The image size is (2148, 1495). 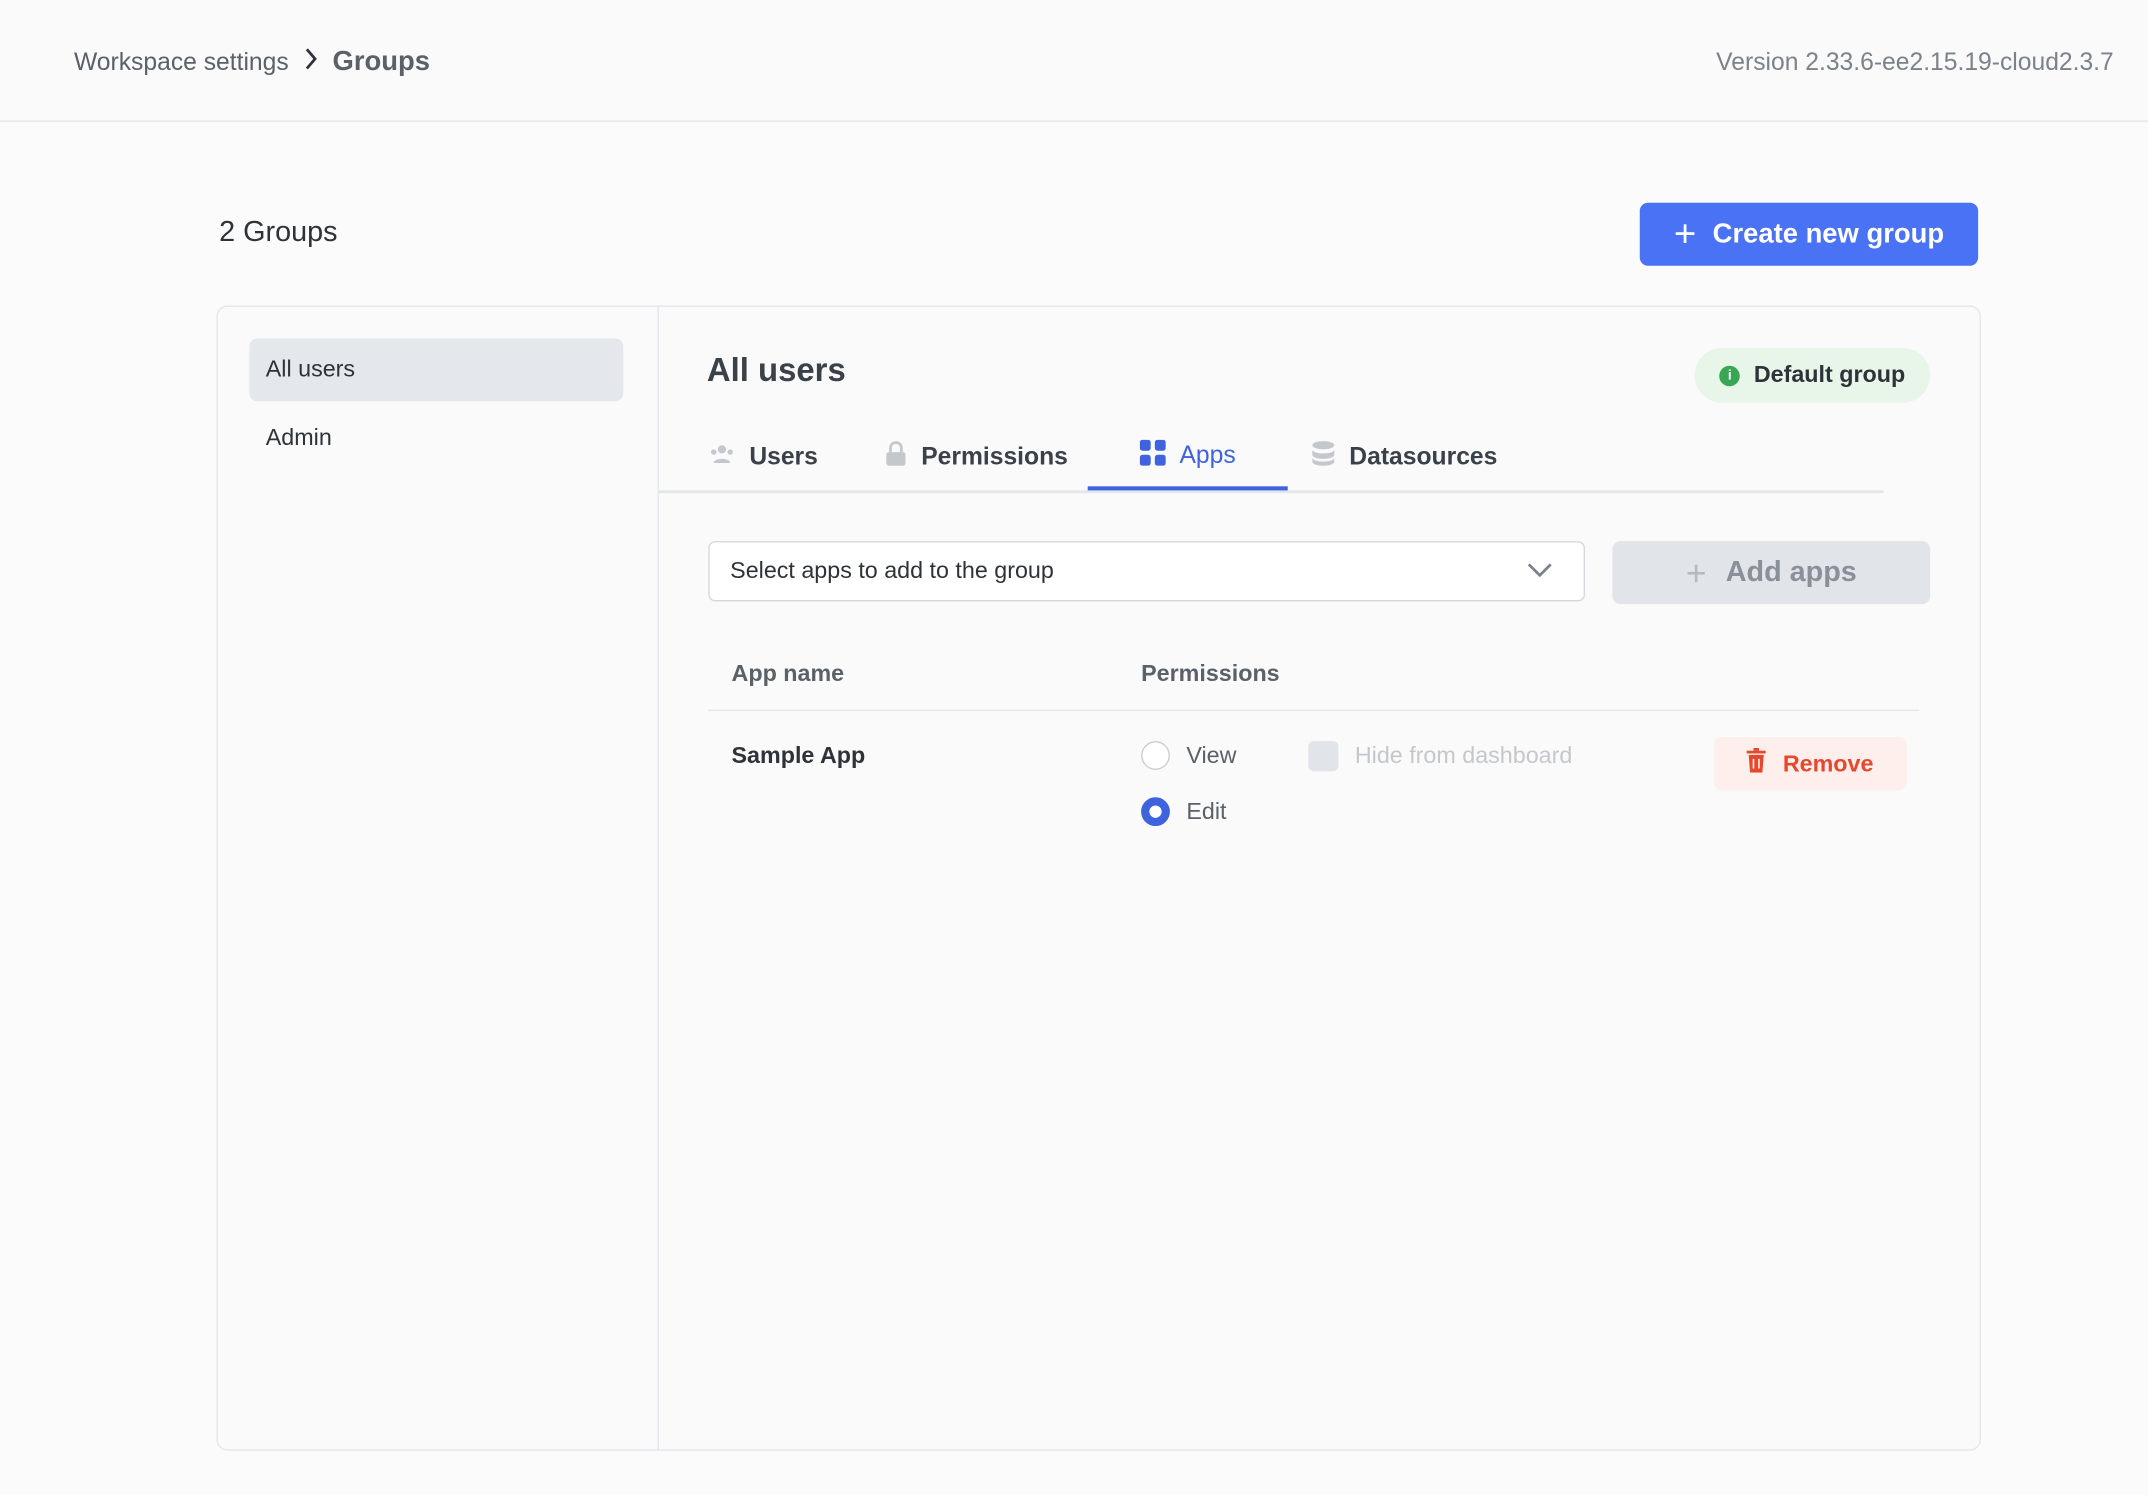 I want to click on view-radio, so click(x=1155, y=755).